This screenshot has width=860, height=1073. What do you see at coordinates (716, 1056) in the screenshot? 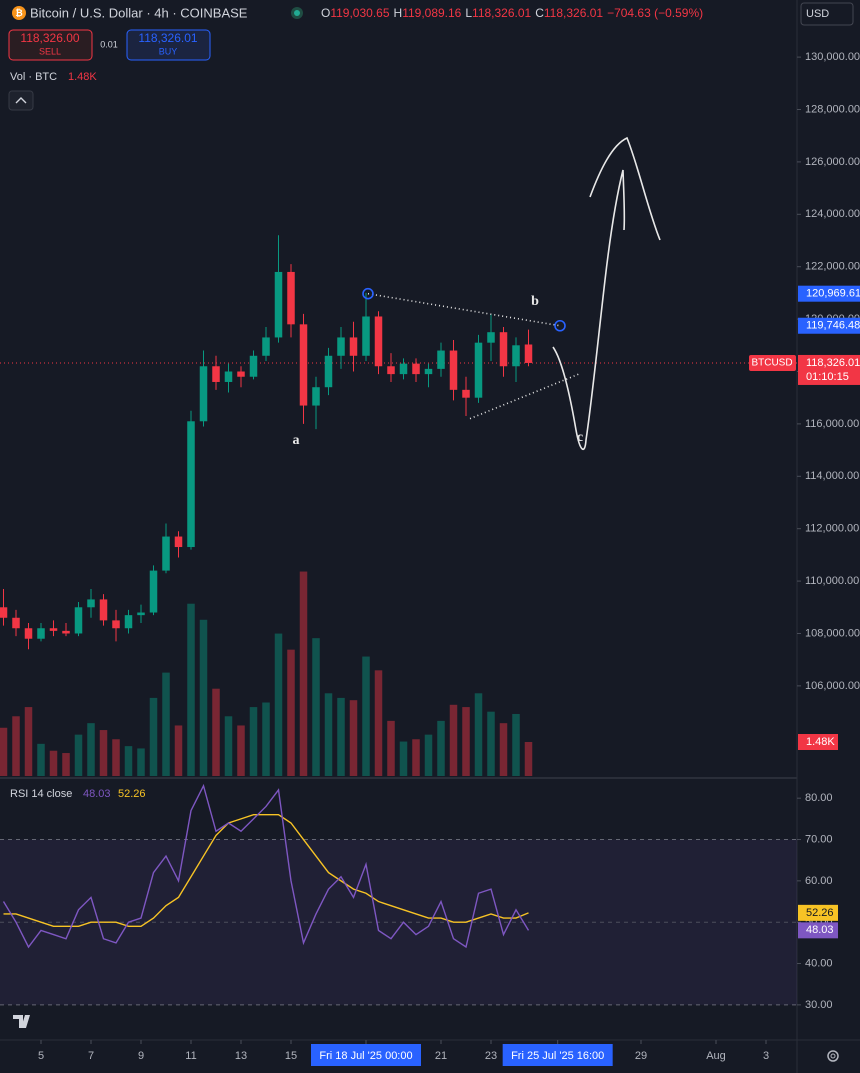
I see `x-tick-label: Aug` at bounding box center [716, 1056].